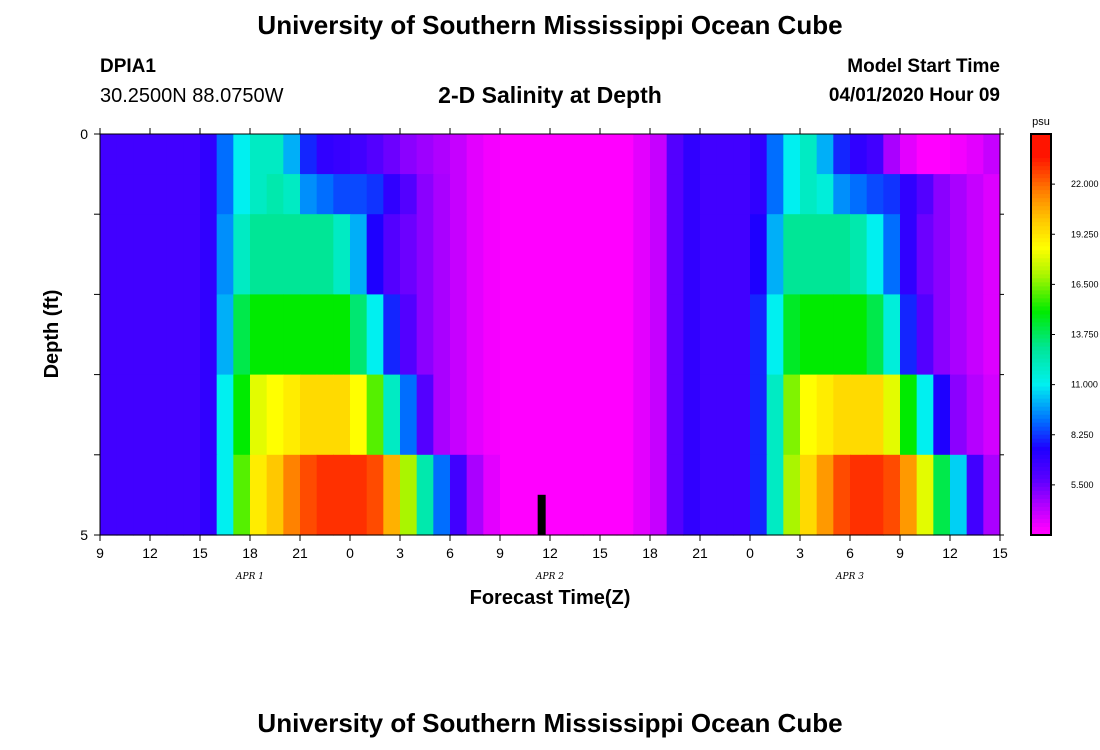 The width and height of the screenshot is (1100, 750). Describe the element at coordinates (950, 553) in the screenshot. I see `x-tick-label: 12` at that location.